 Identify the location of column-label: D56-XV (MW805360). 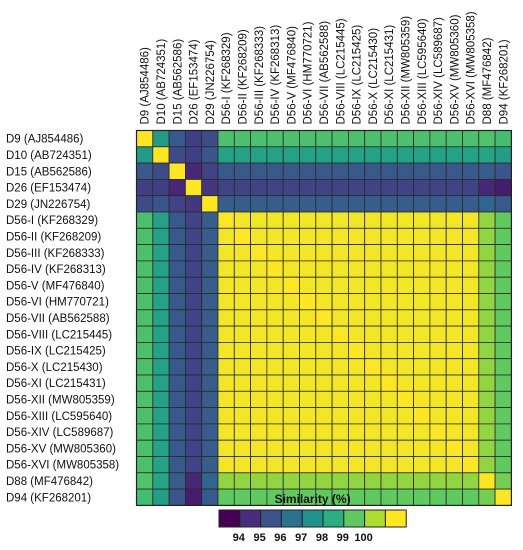
(455, 69).